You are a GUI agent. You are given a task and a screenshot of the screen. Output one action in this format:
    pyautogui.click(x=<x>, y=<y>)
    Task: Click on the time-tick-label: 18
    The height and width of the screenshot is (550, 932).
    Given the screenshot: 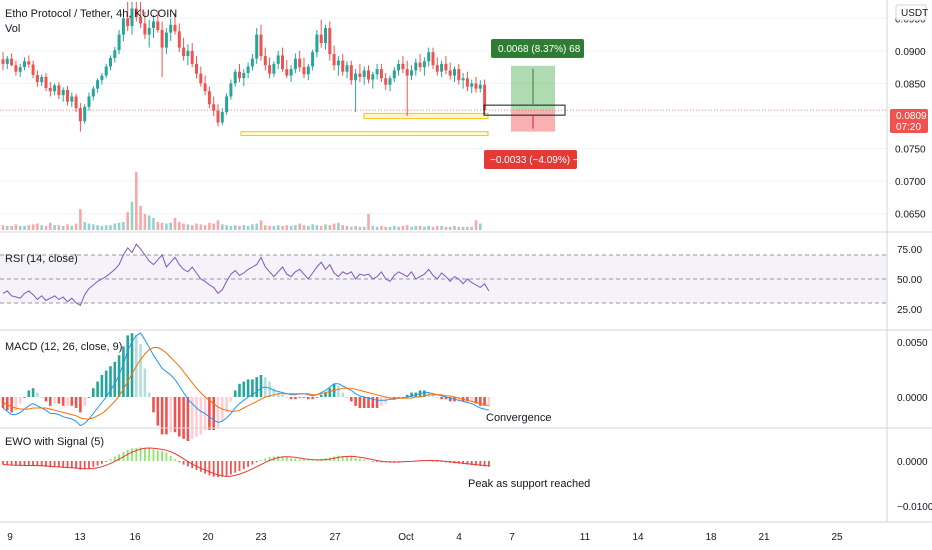 What is the action you would take?
    pyautogui.click(x=711, y=537)
    